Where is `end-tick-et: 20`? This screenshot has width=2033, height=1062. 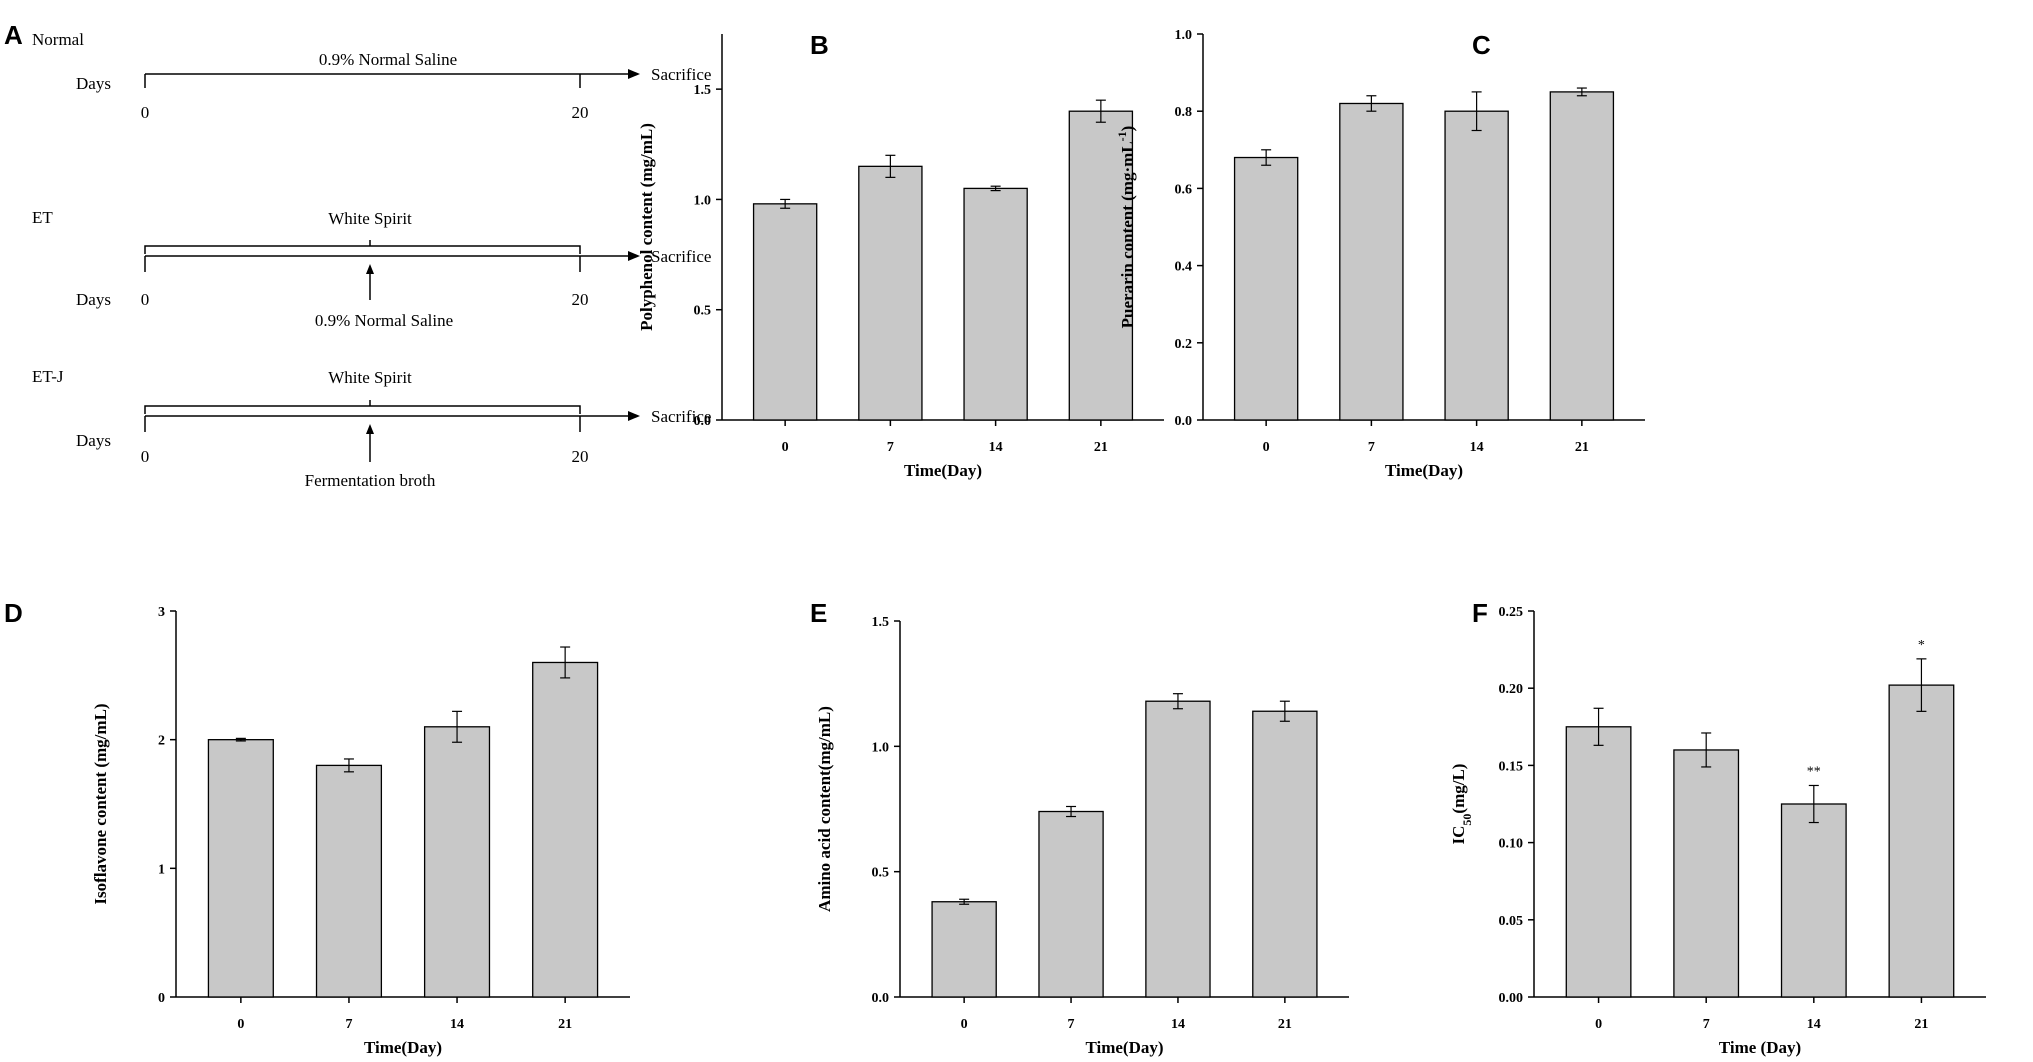 end-tick-et: 20 is located at coordinates (580, 299).